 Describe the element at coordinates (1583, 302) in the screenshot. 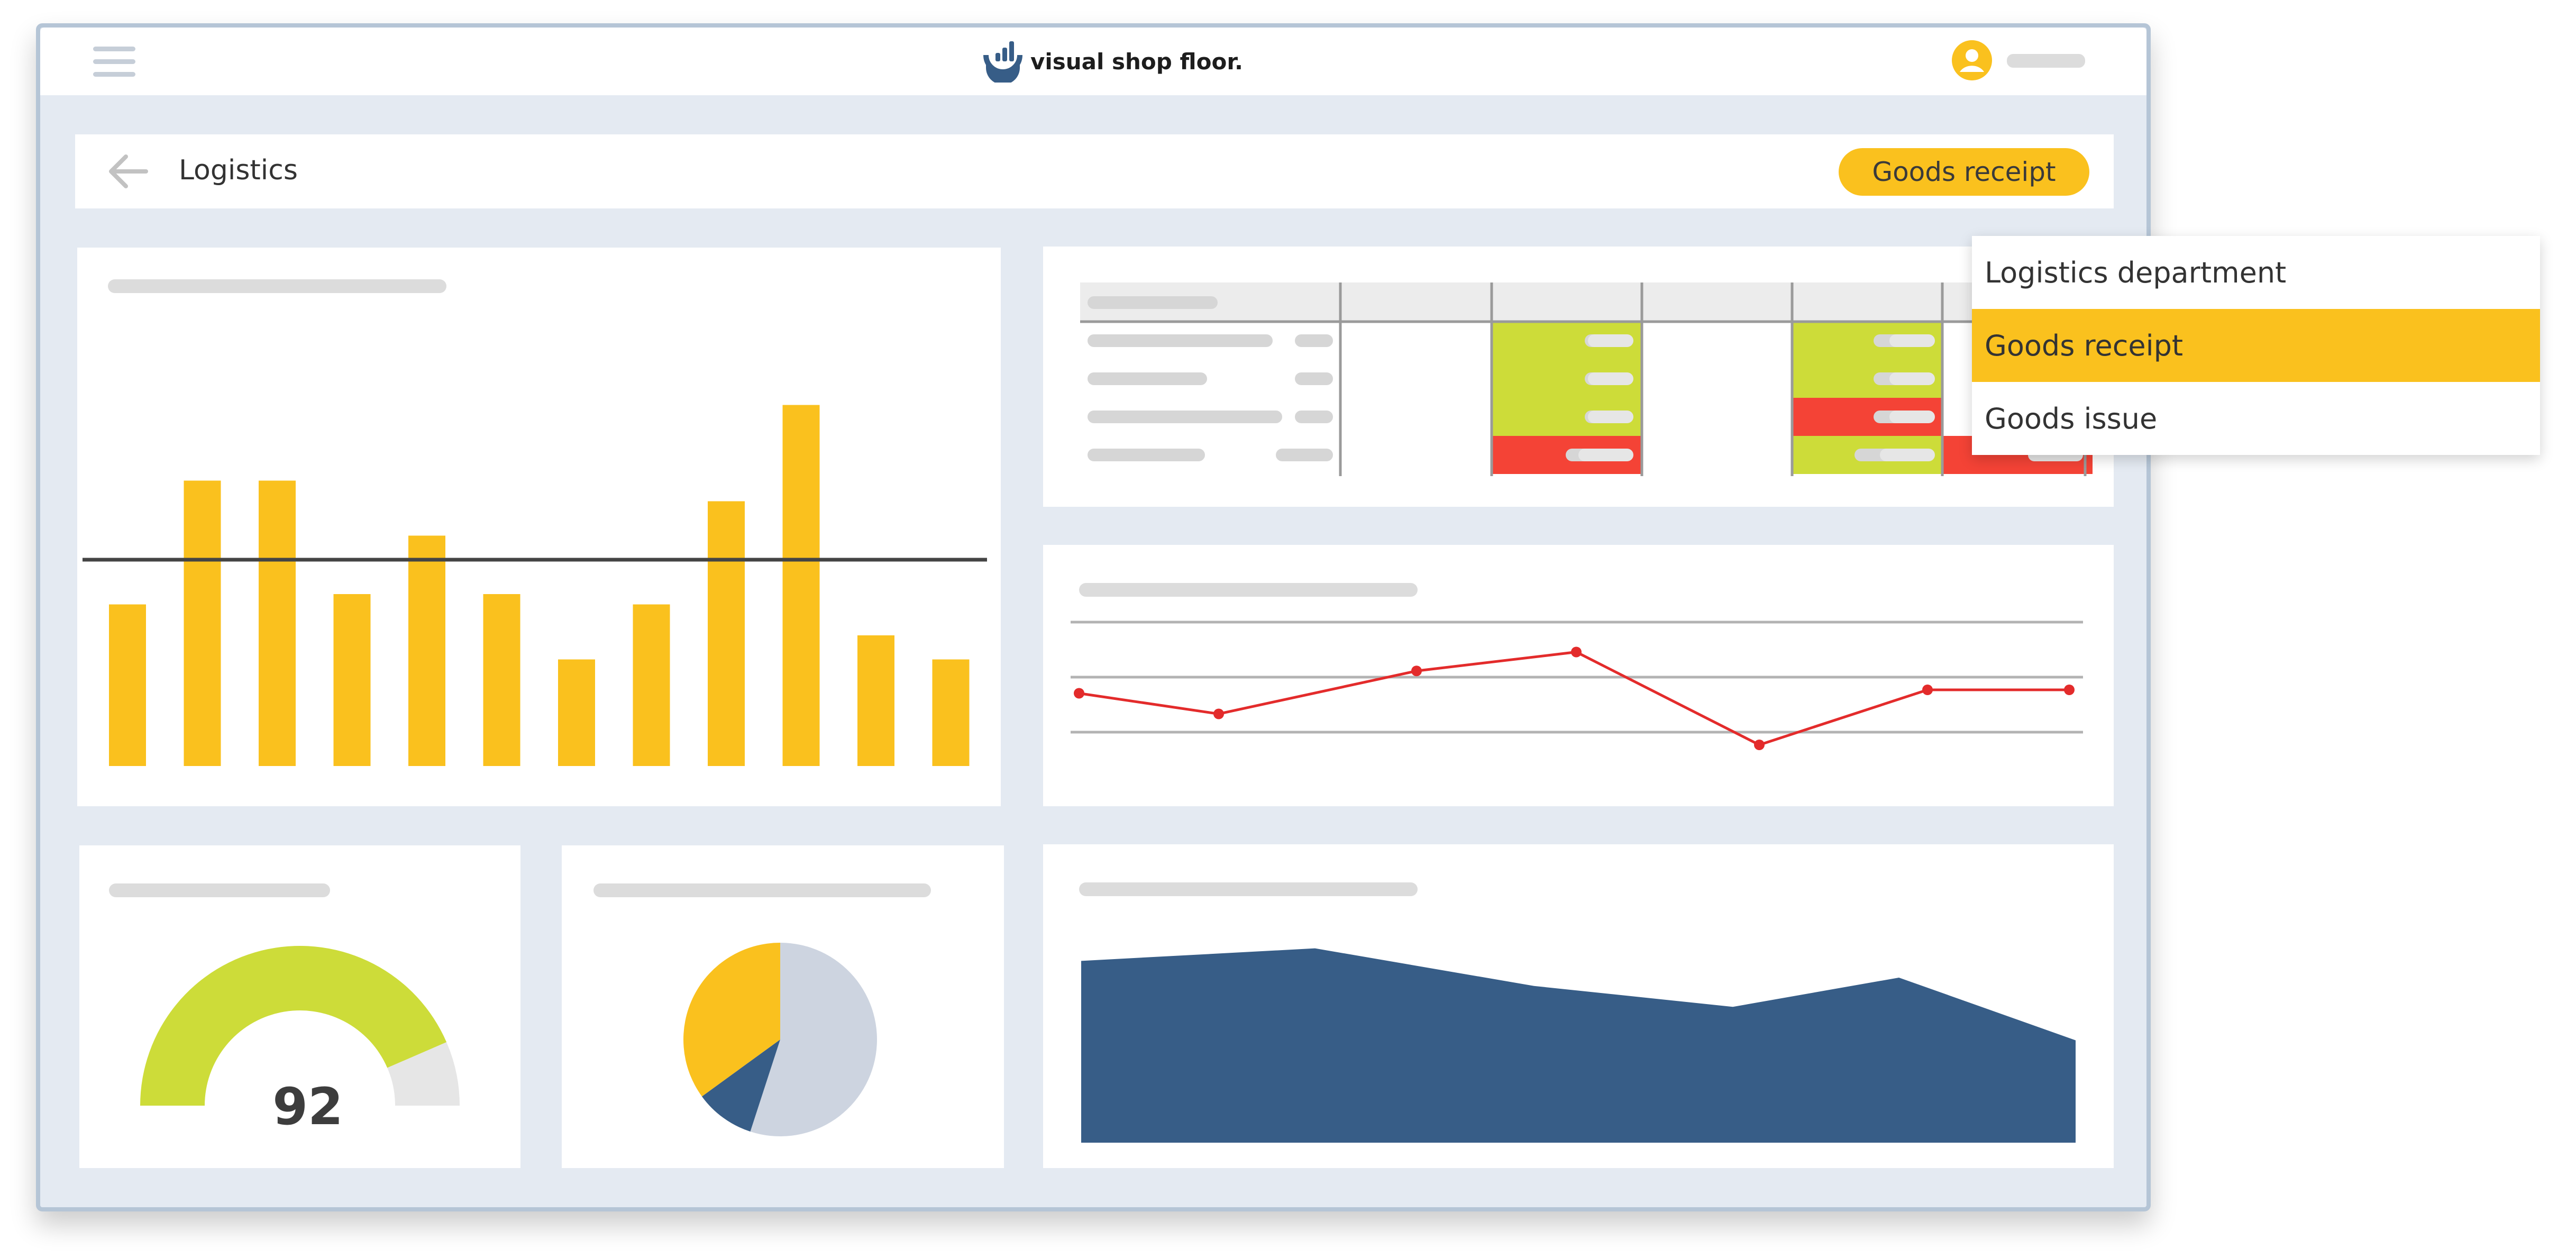

I see `table-header-row` at that location.